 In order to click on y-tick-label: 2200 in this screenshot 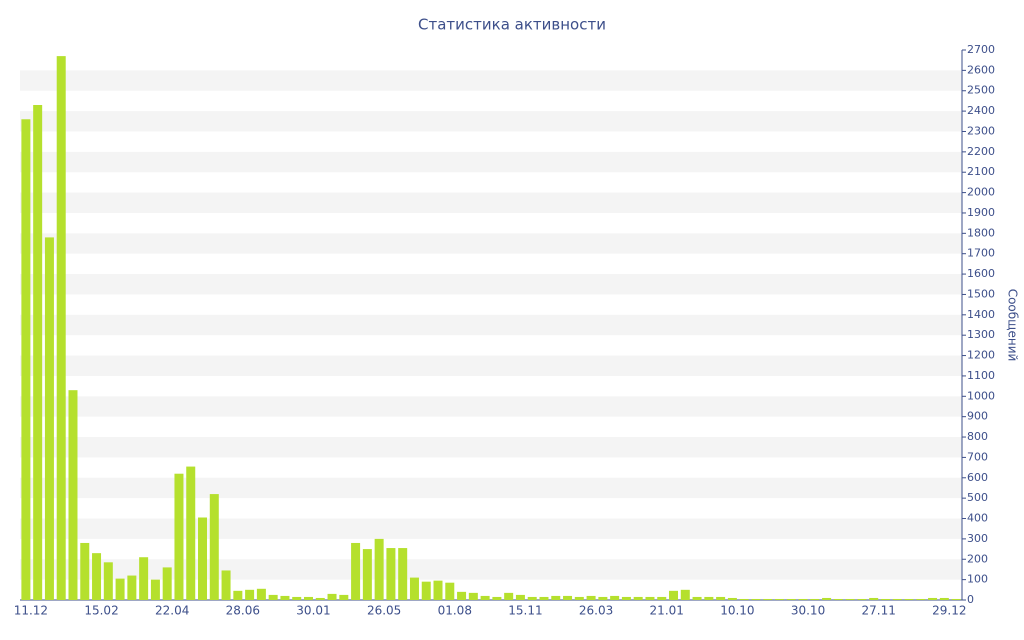, I will do `click(981, 151)`.